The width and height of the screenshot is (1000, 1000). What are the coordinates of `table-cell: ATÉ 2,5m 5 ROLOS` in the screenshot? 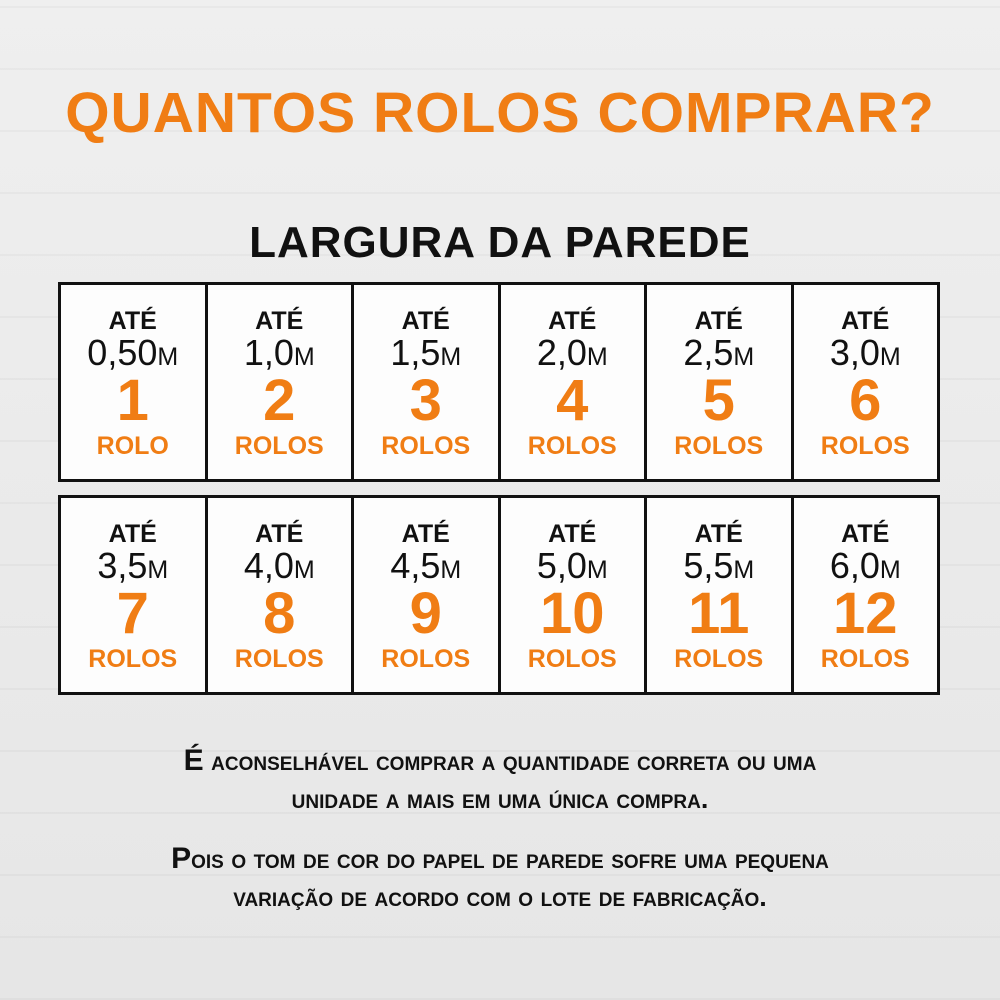 It's located at (720, 382).